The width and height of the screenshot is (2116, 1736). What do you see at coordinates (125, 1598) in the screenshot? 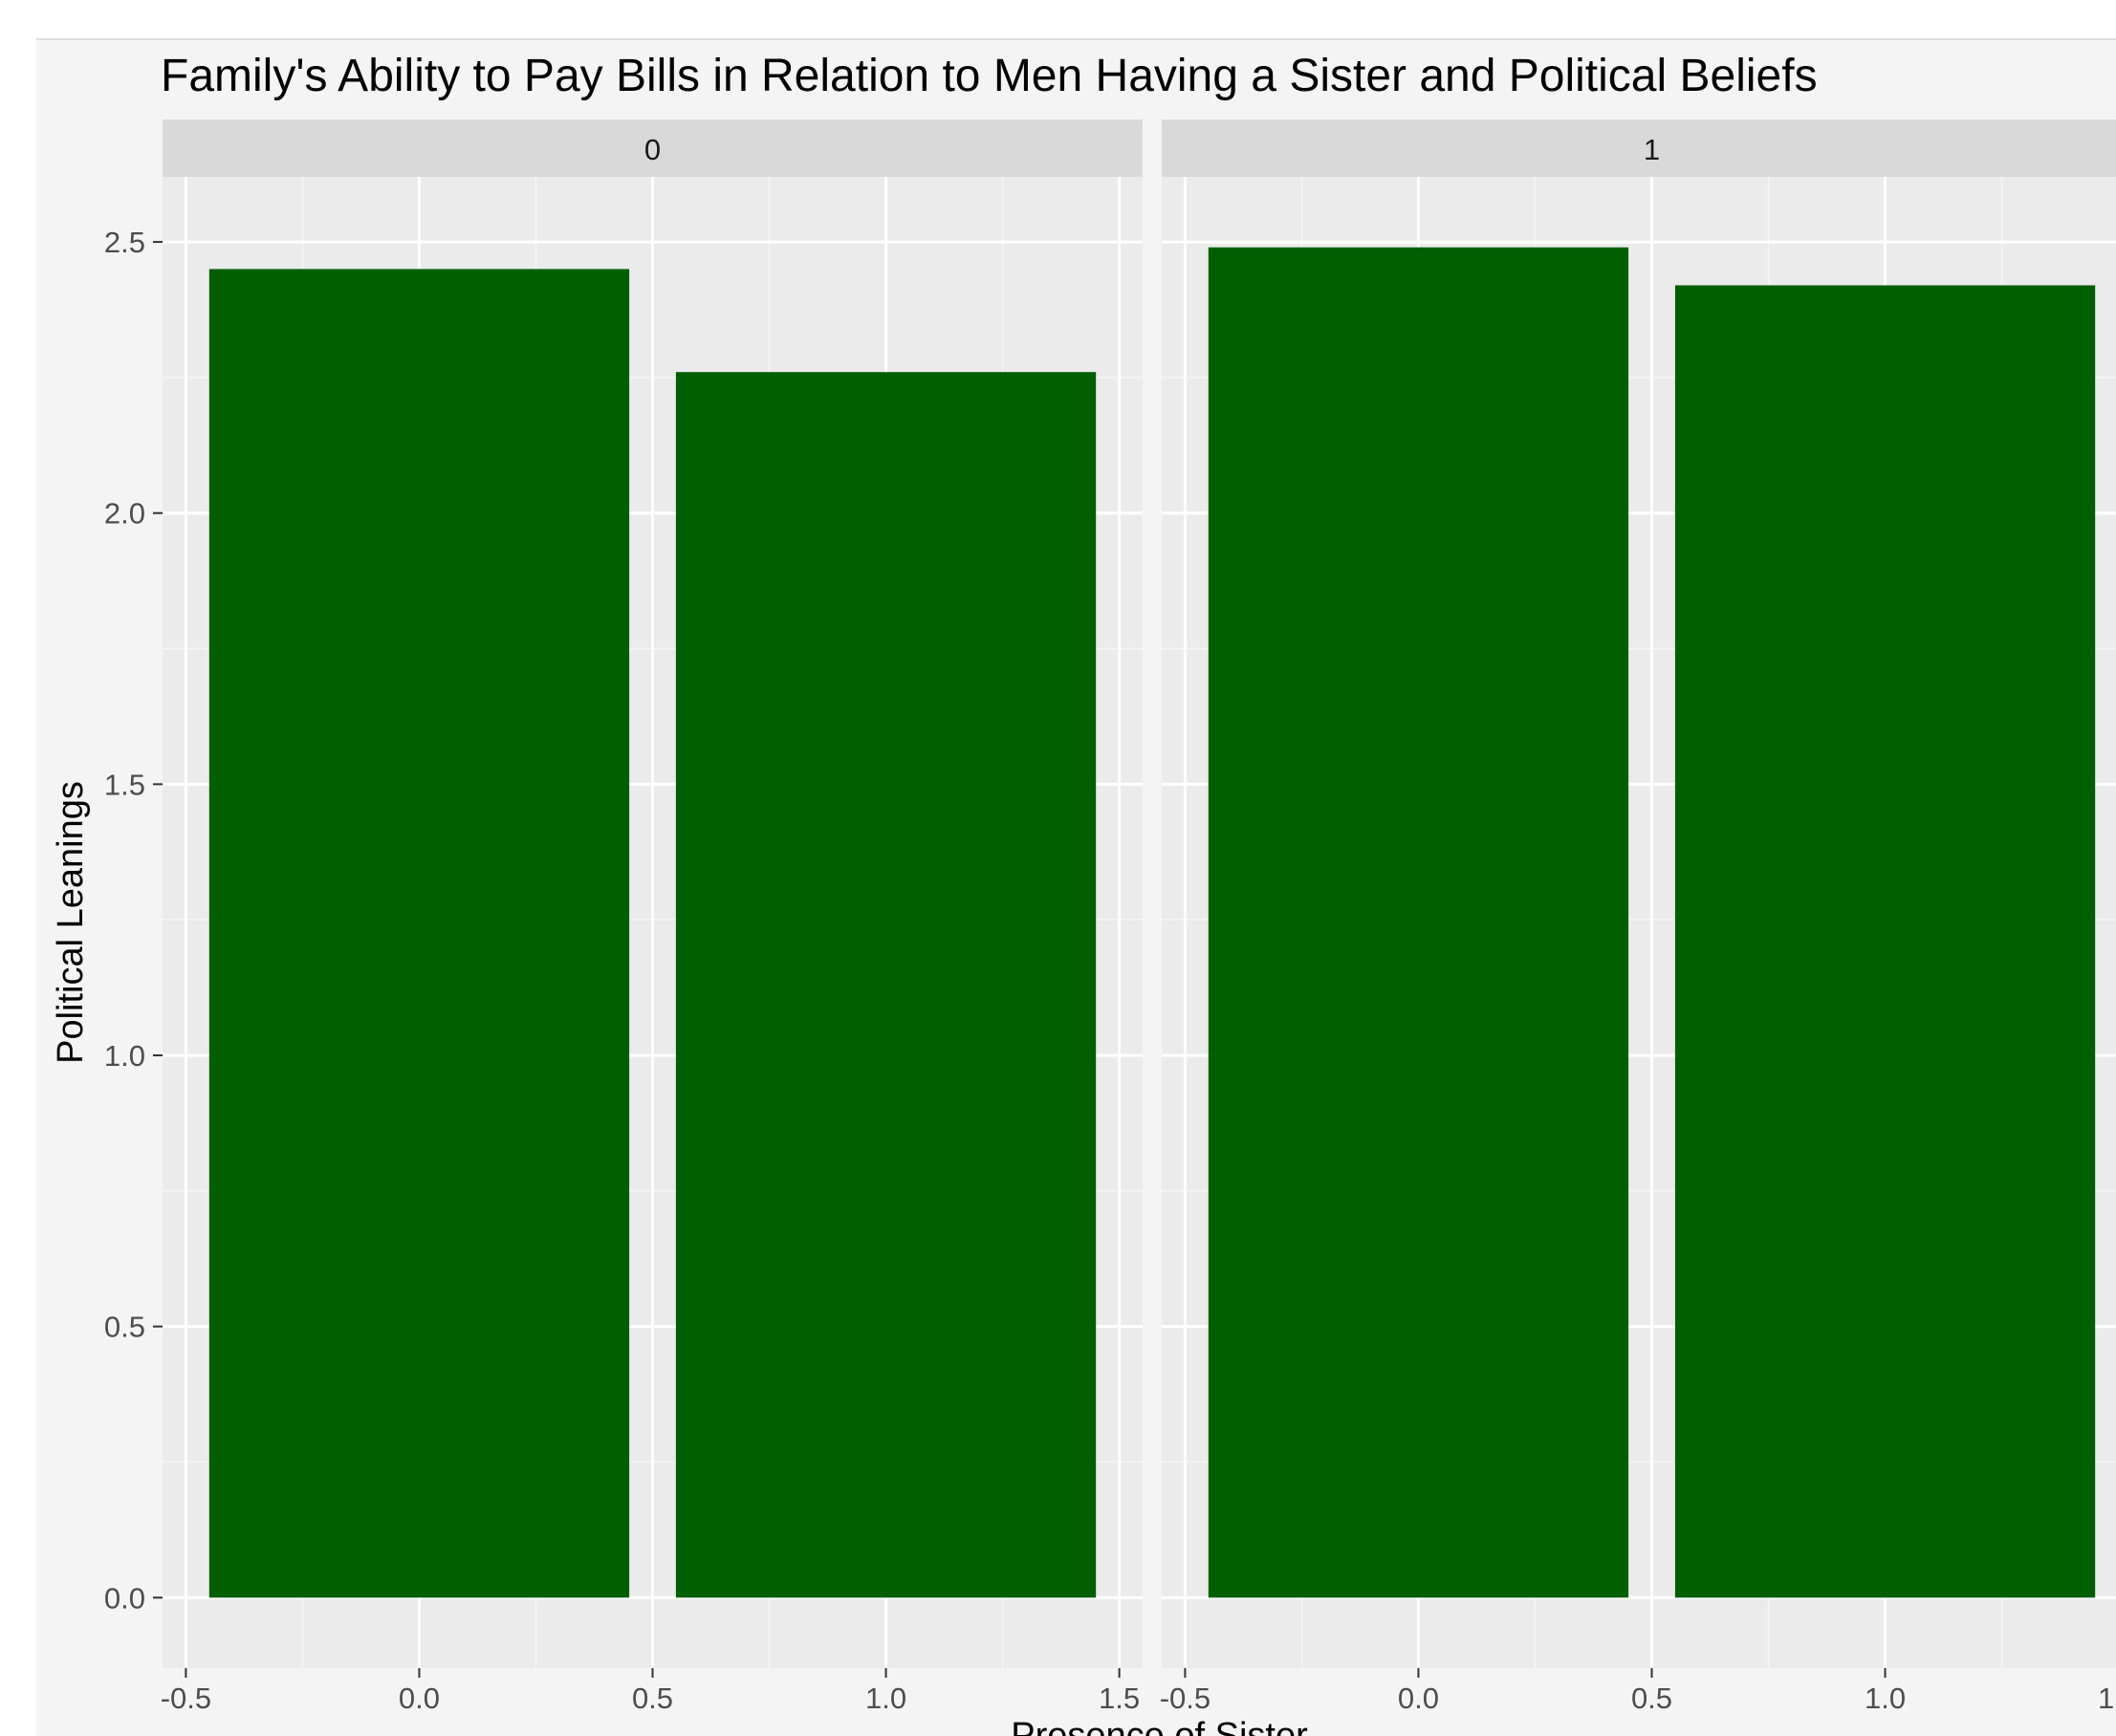
I see `y-tick-label: 0.0` at bounding box center [125, 1598].